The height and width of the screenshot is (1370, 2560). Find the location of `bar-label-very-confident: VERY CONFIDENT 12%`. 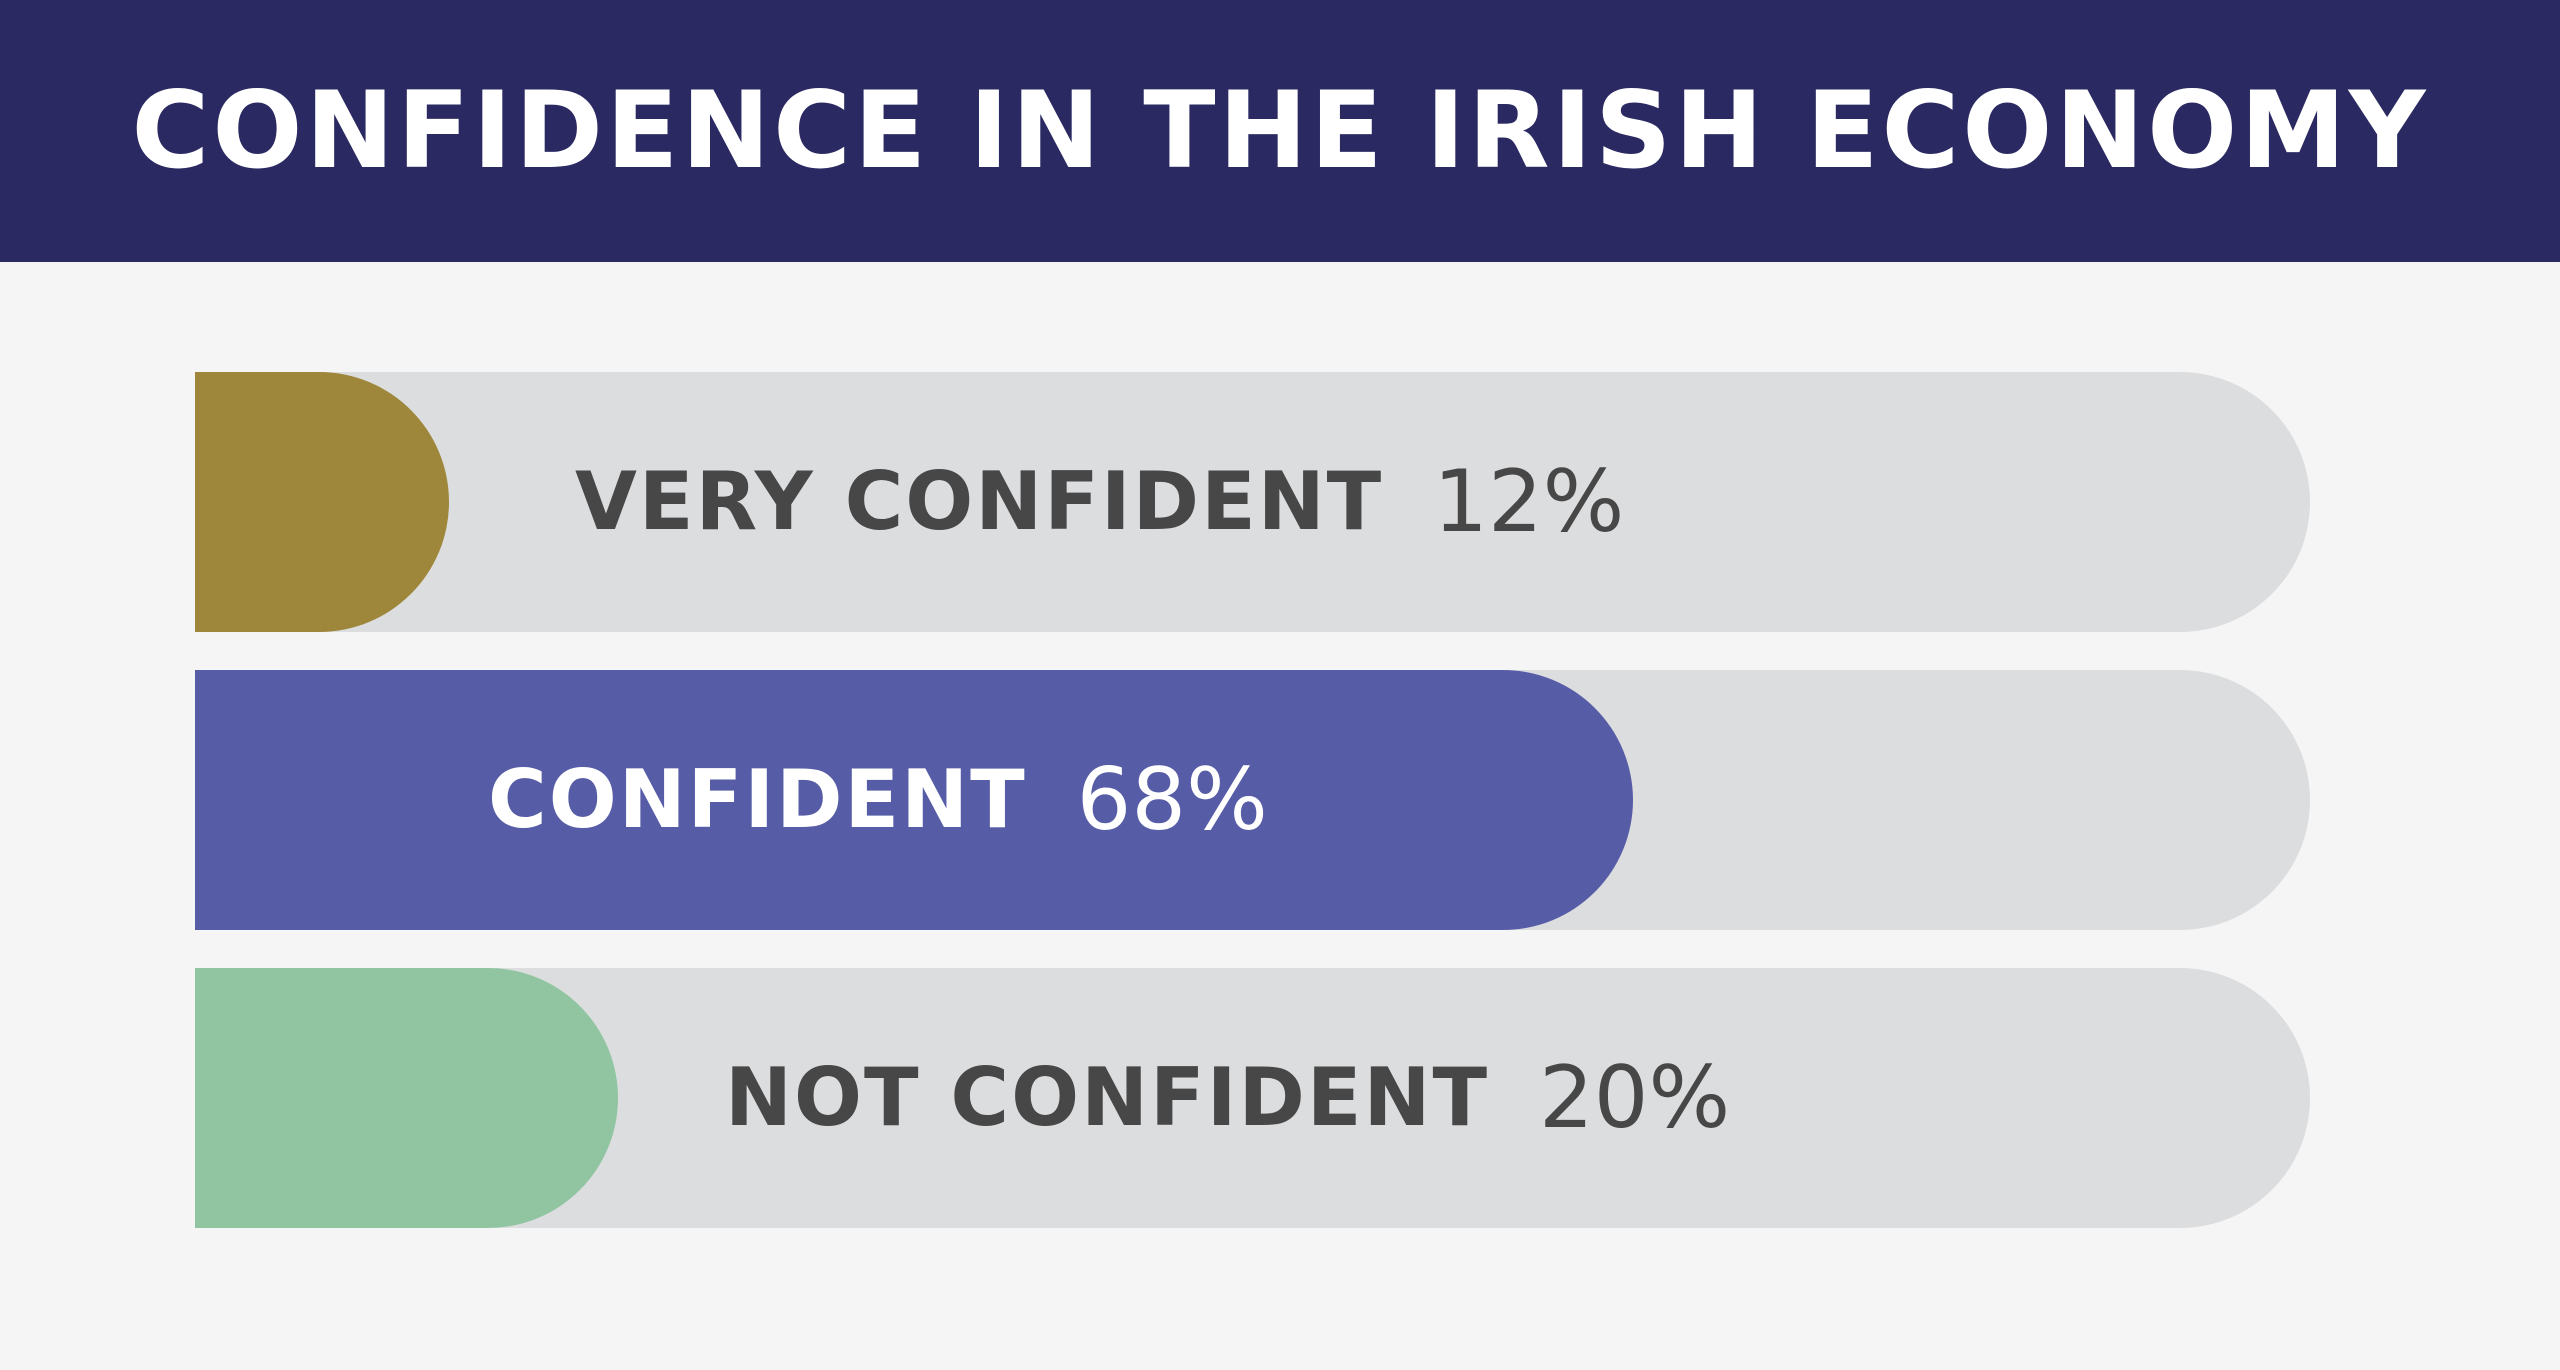

bar-label-very-confident: VERY CONFIDENT 12% is located at coordinates (1099, 502).